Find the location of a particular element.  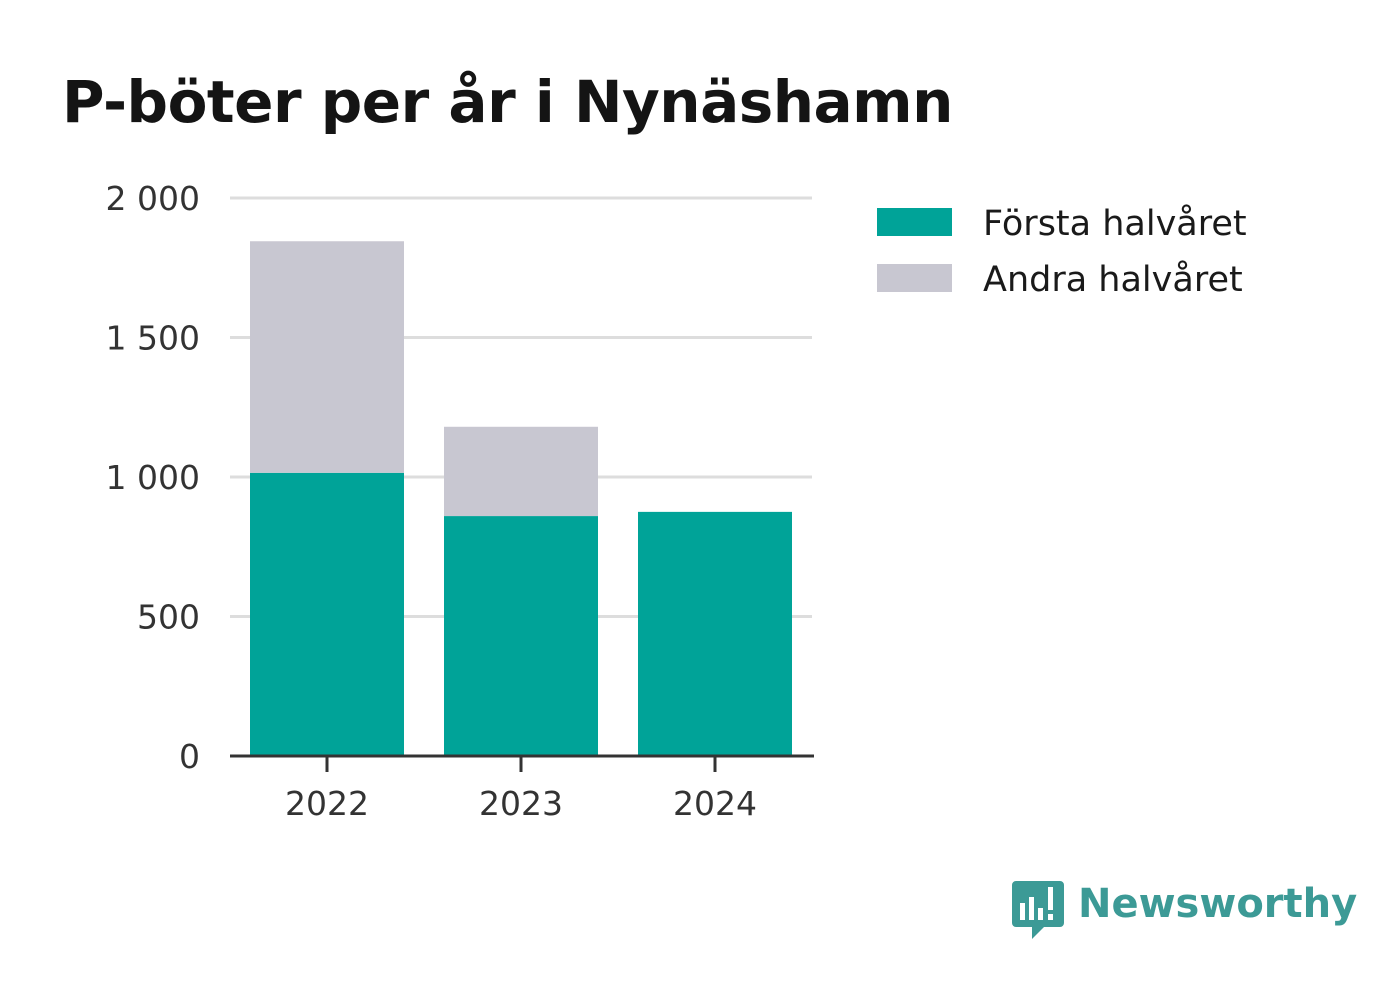

newsworthy-logo: Newsworthy is located at coordinates (1184, 910).